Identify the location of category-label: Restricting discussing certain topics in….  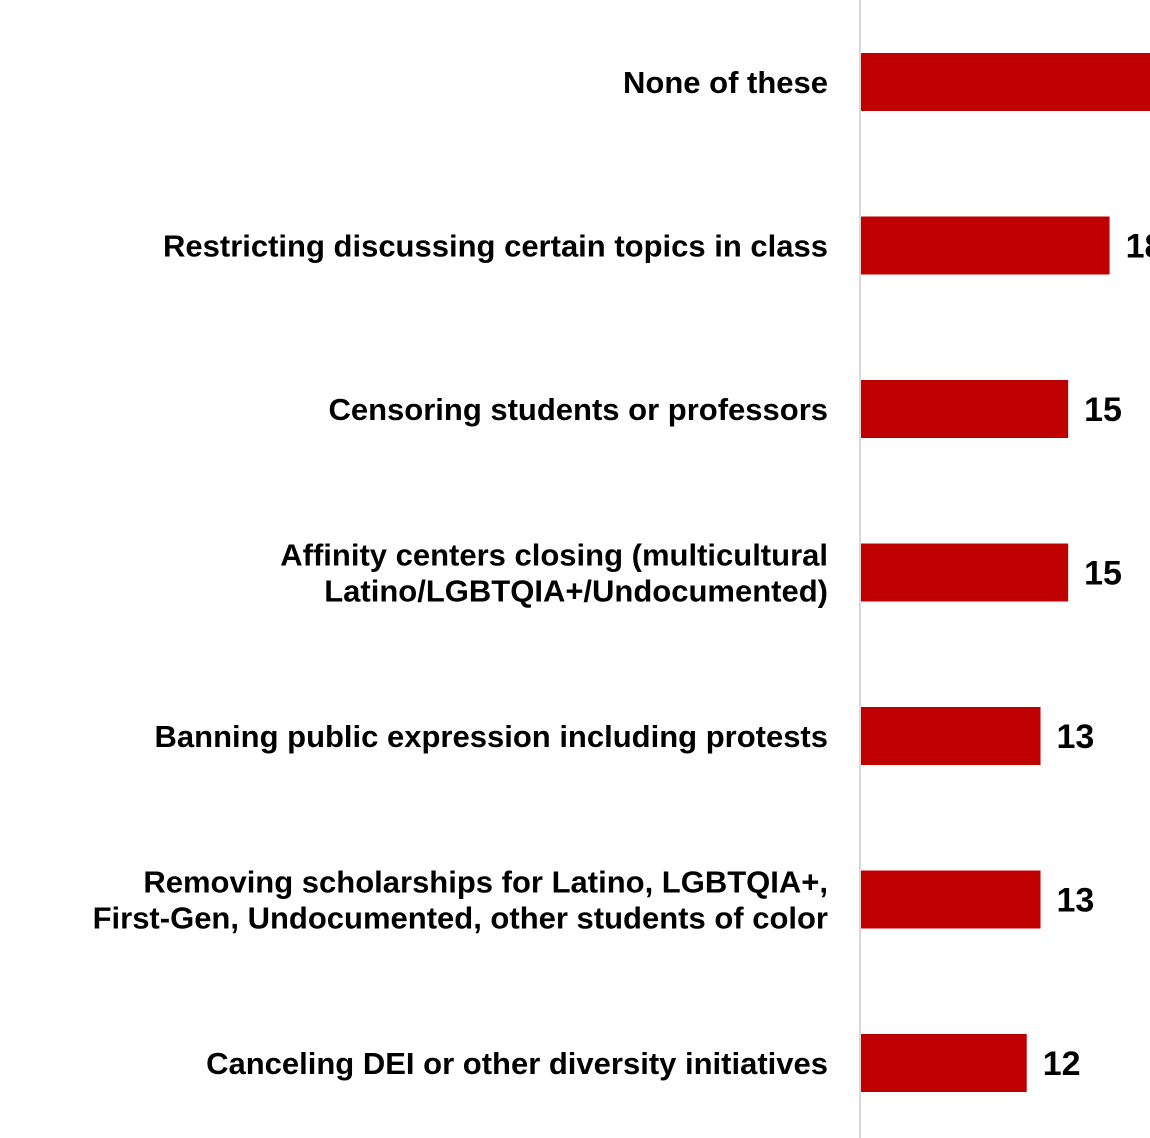
(495, 246).